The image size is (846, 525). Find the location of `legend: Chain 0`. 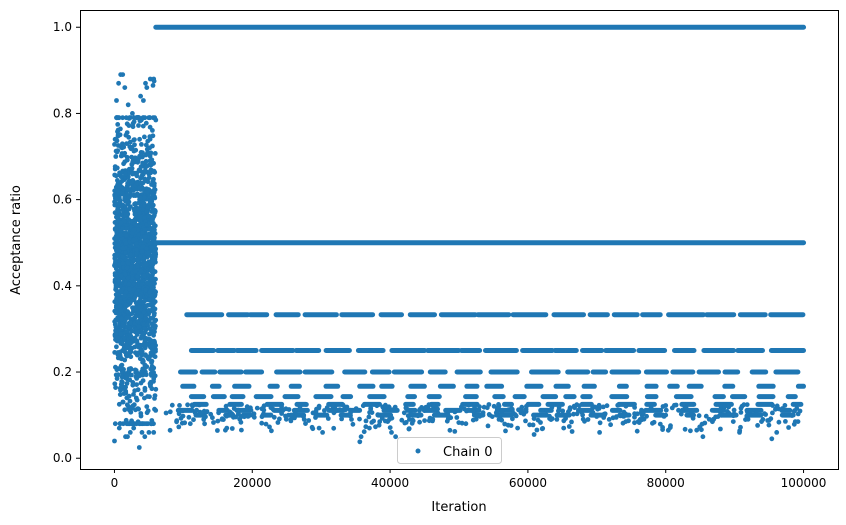

legend: Chain 0 is located at coordinates (449, 450).